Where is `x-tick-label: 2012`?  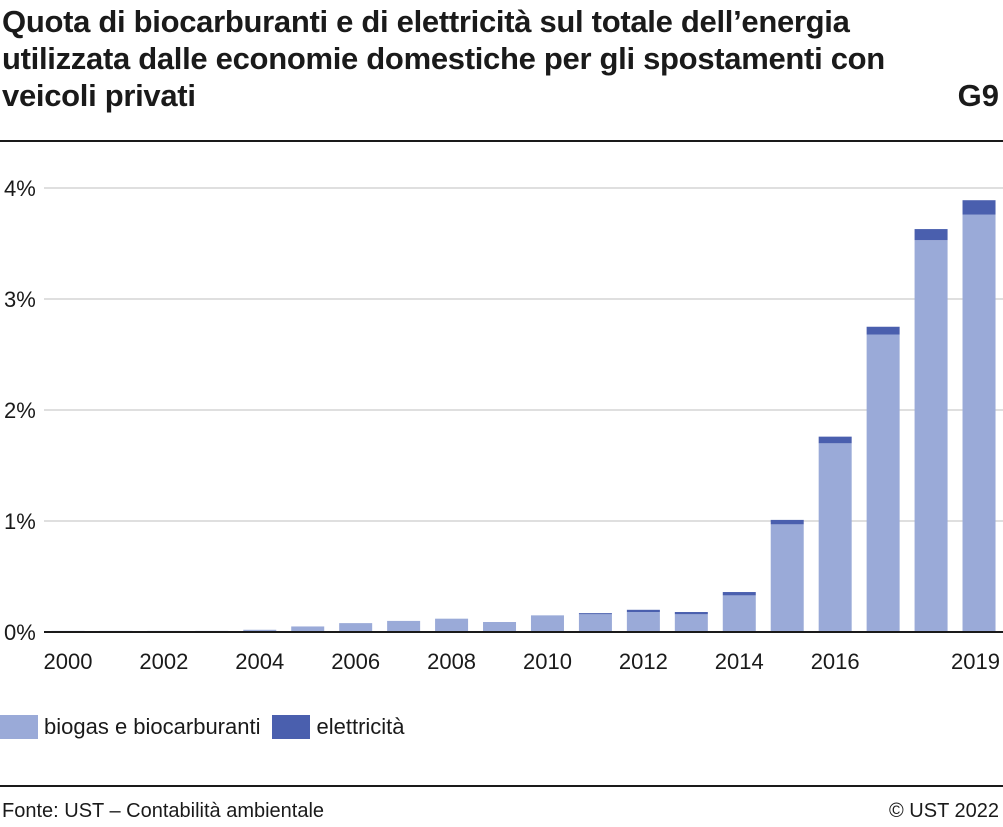 x-tick-label: 2012 is located at coordinates (643, 661).